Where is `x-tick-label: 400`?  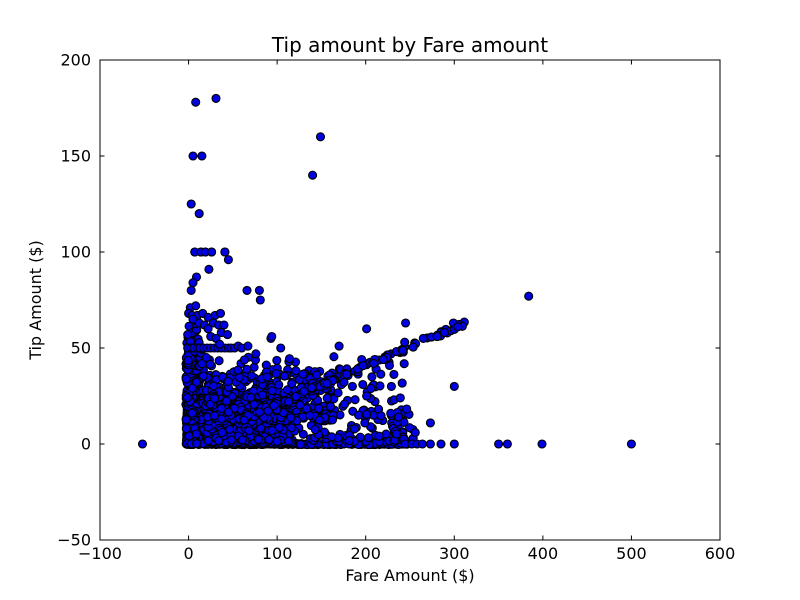
x-tick-label: 400 is located at coordinates (543, 553).